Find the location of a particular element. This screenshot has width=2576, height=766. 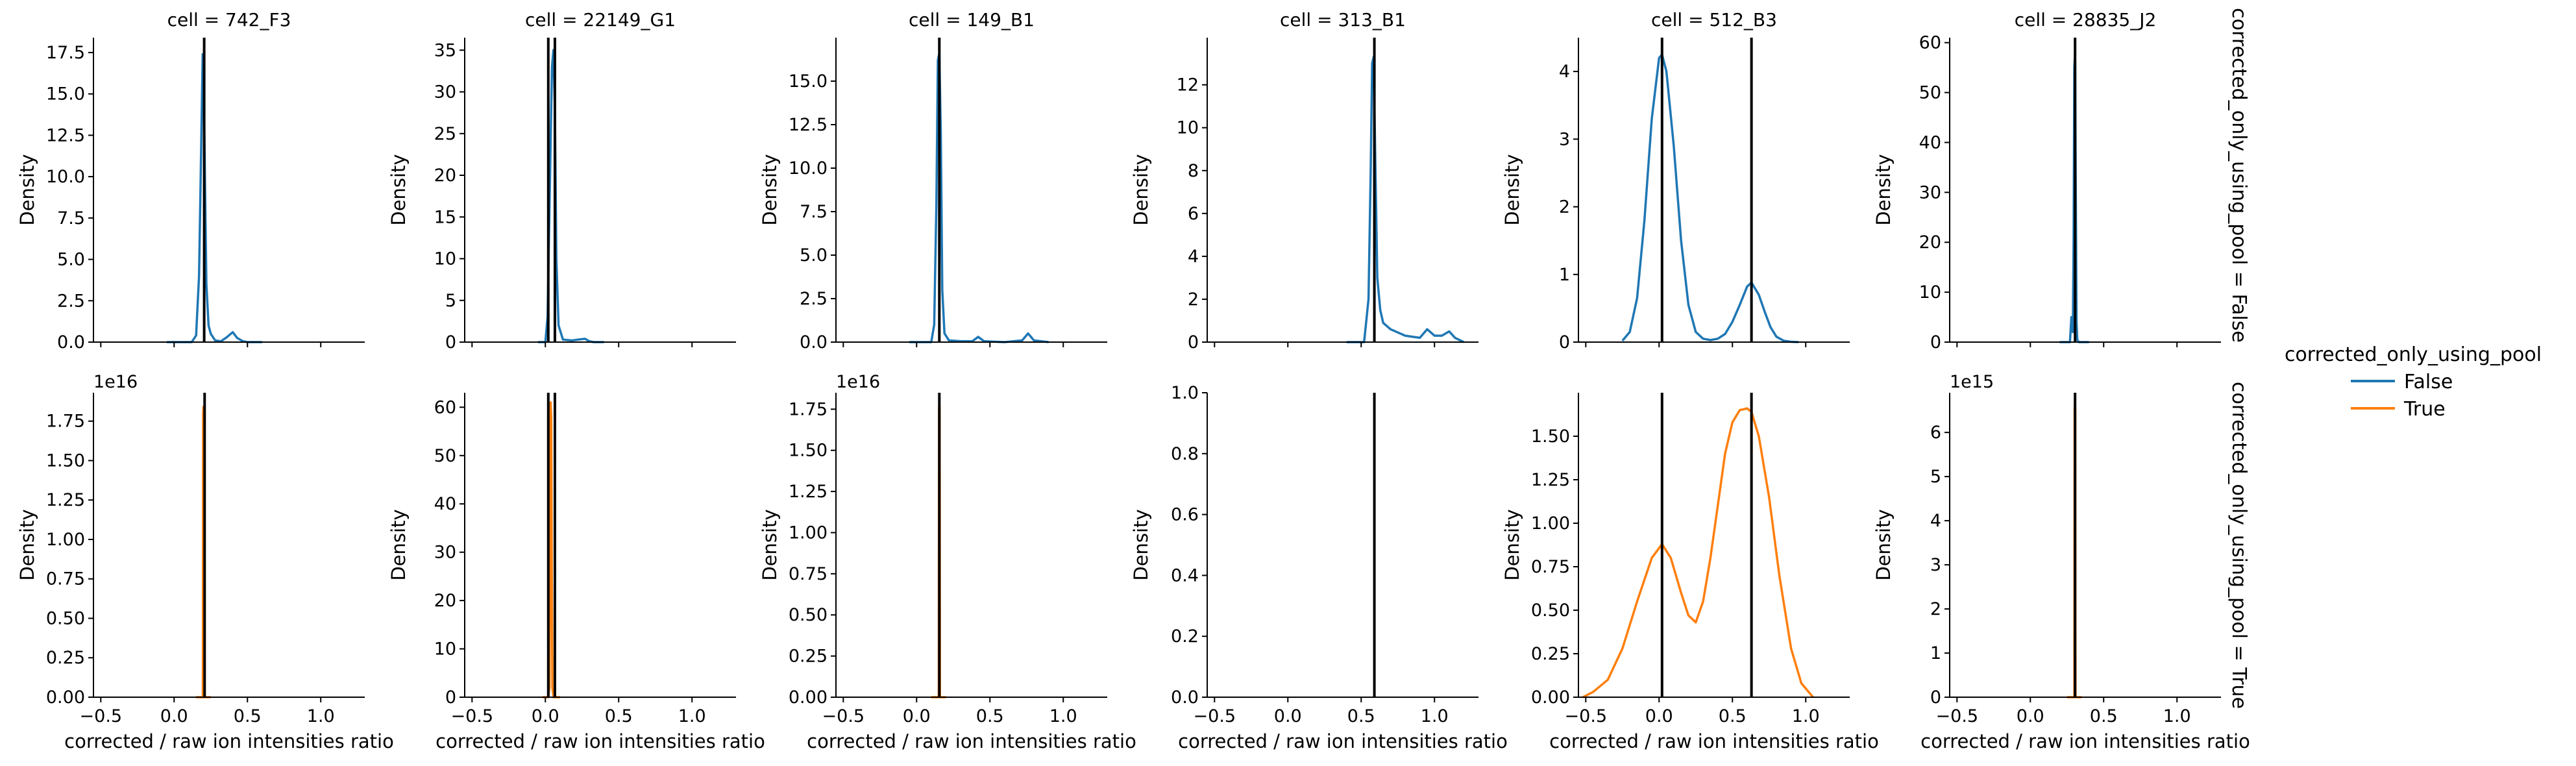

y-tick-label: 60 is located at coordinates (1930, 43).